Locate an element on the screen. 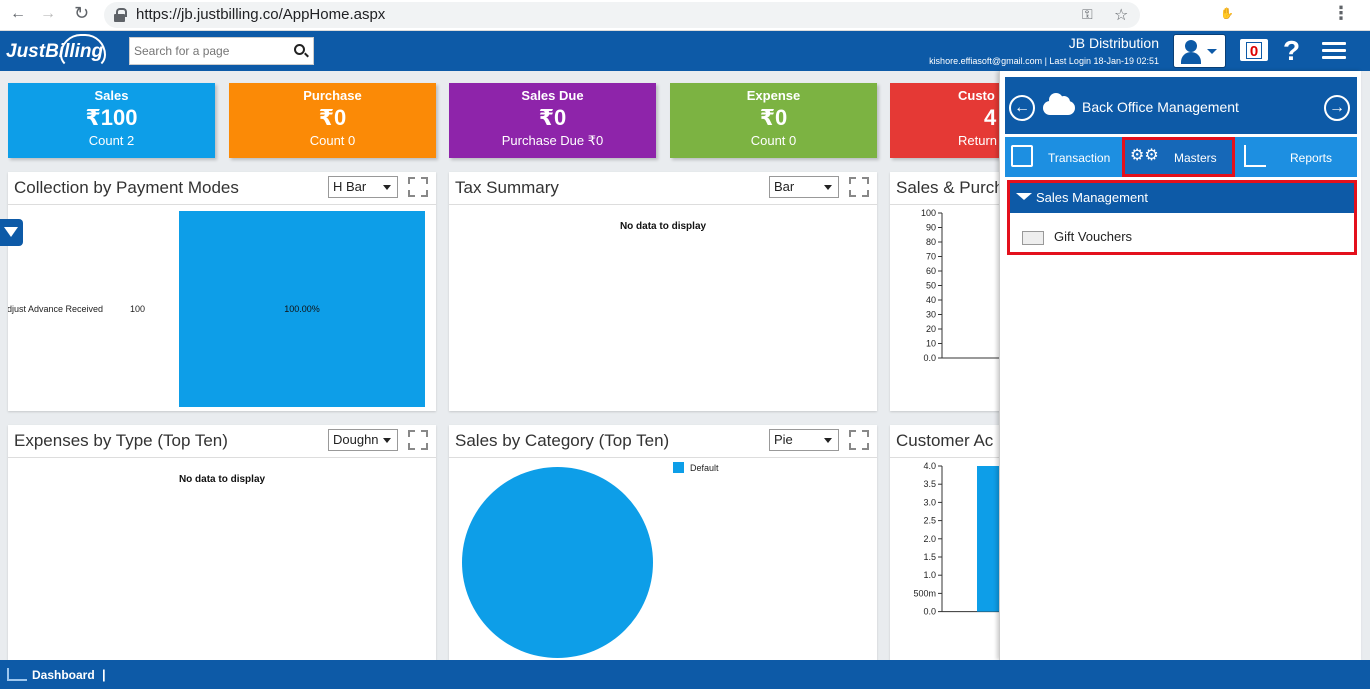 This screenshot has width=1370, height=689. grammarly-icon: G is located at coordinates (1165, 14).